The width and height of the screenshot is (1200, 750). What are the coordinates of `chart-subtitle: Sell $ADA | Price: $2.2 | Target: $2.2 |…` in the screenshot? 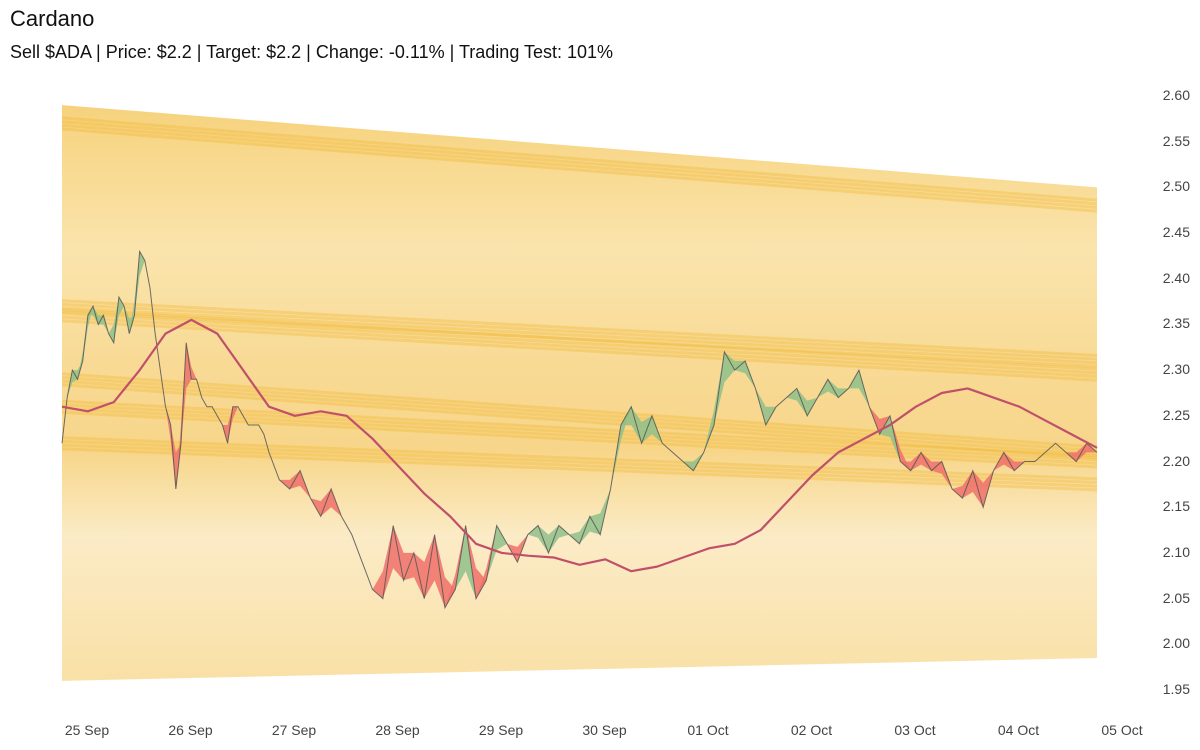 It's located at (312, 52).